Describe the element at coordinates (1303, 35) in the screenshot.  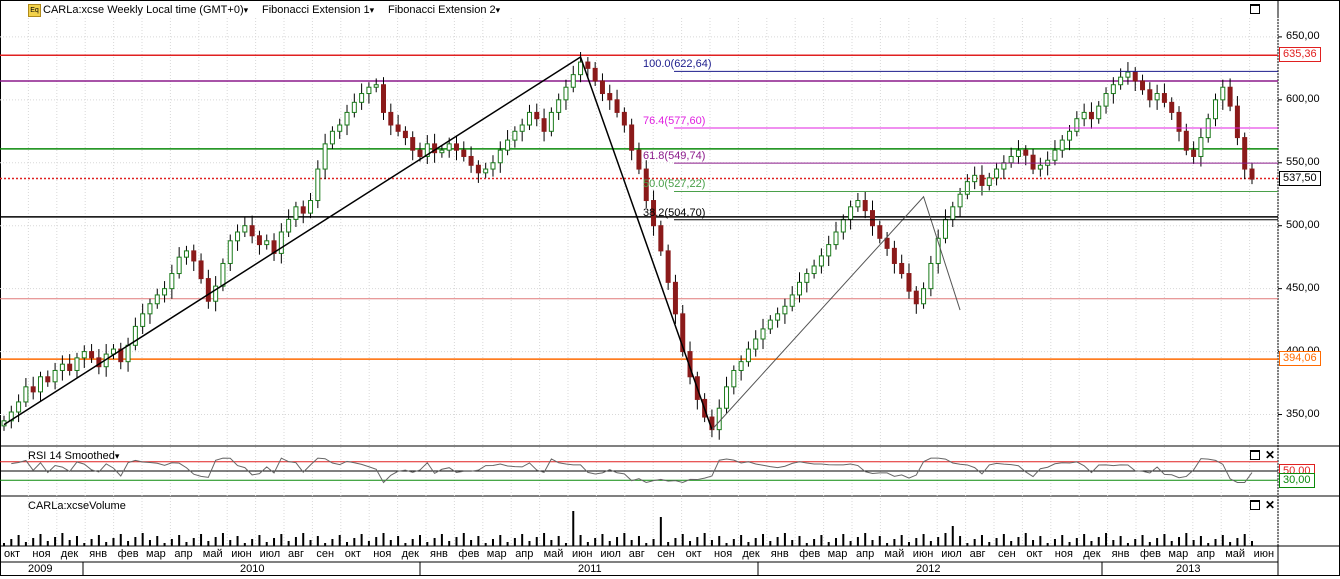
I see `price-tick-label: 650,00` at that location.